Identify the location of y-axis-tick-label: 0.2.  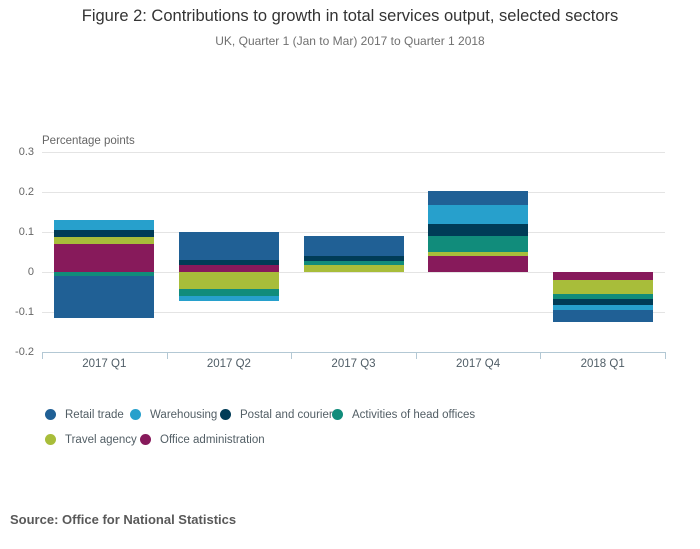
(26, 192).